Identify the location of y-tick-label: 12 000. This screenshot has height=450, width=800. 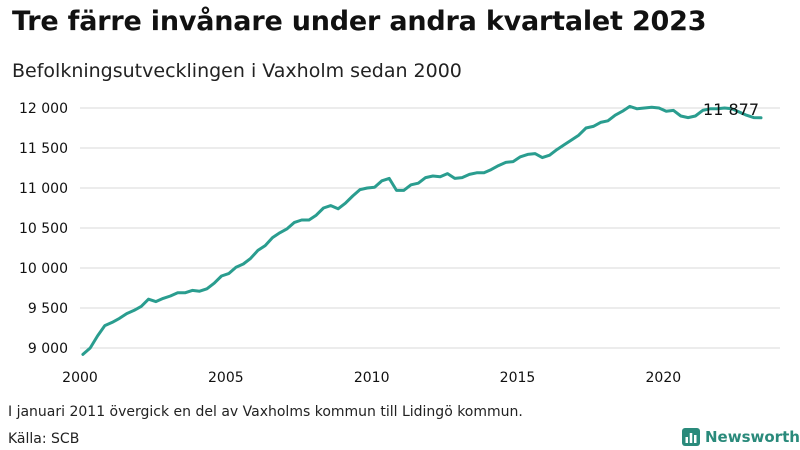
(43, 109).